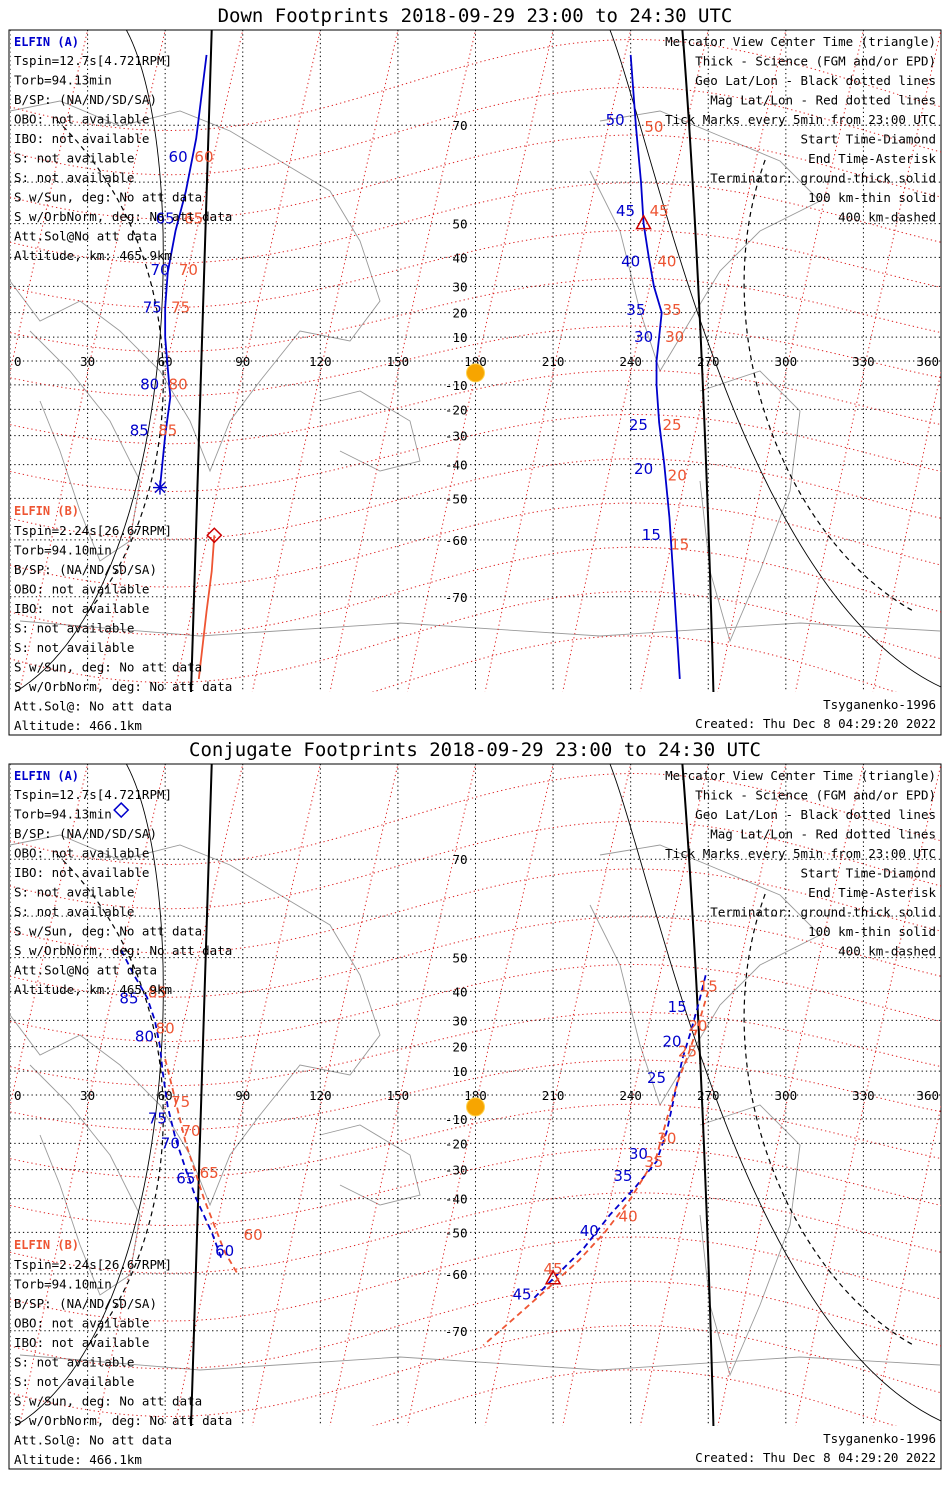 Image resolution: width=950 pixels, height=1500 pixels. I want to click on elfin-a-info-line: IBO: not available, so click(81, 138).